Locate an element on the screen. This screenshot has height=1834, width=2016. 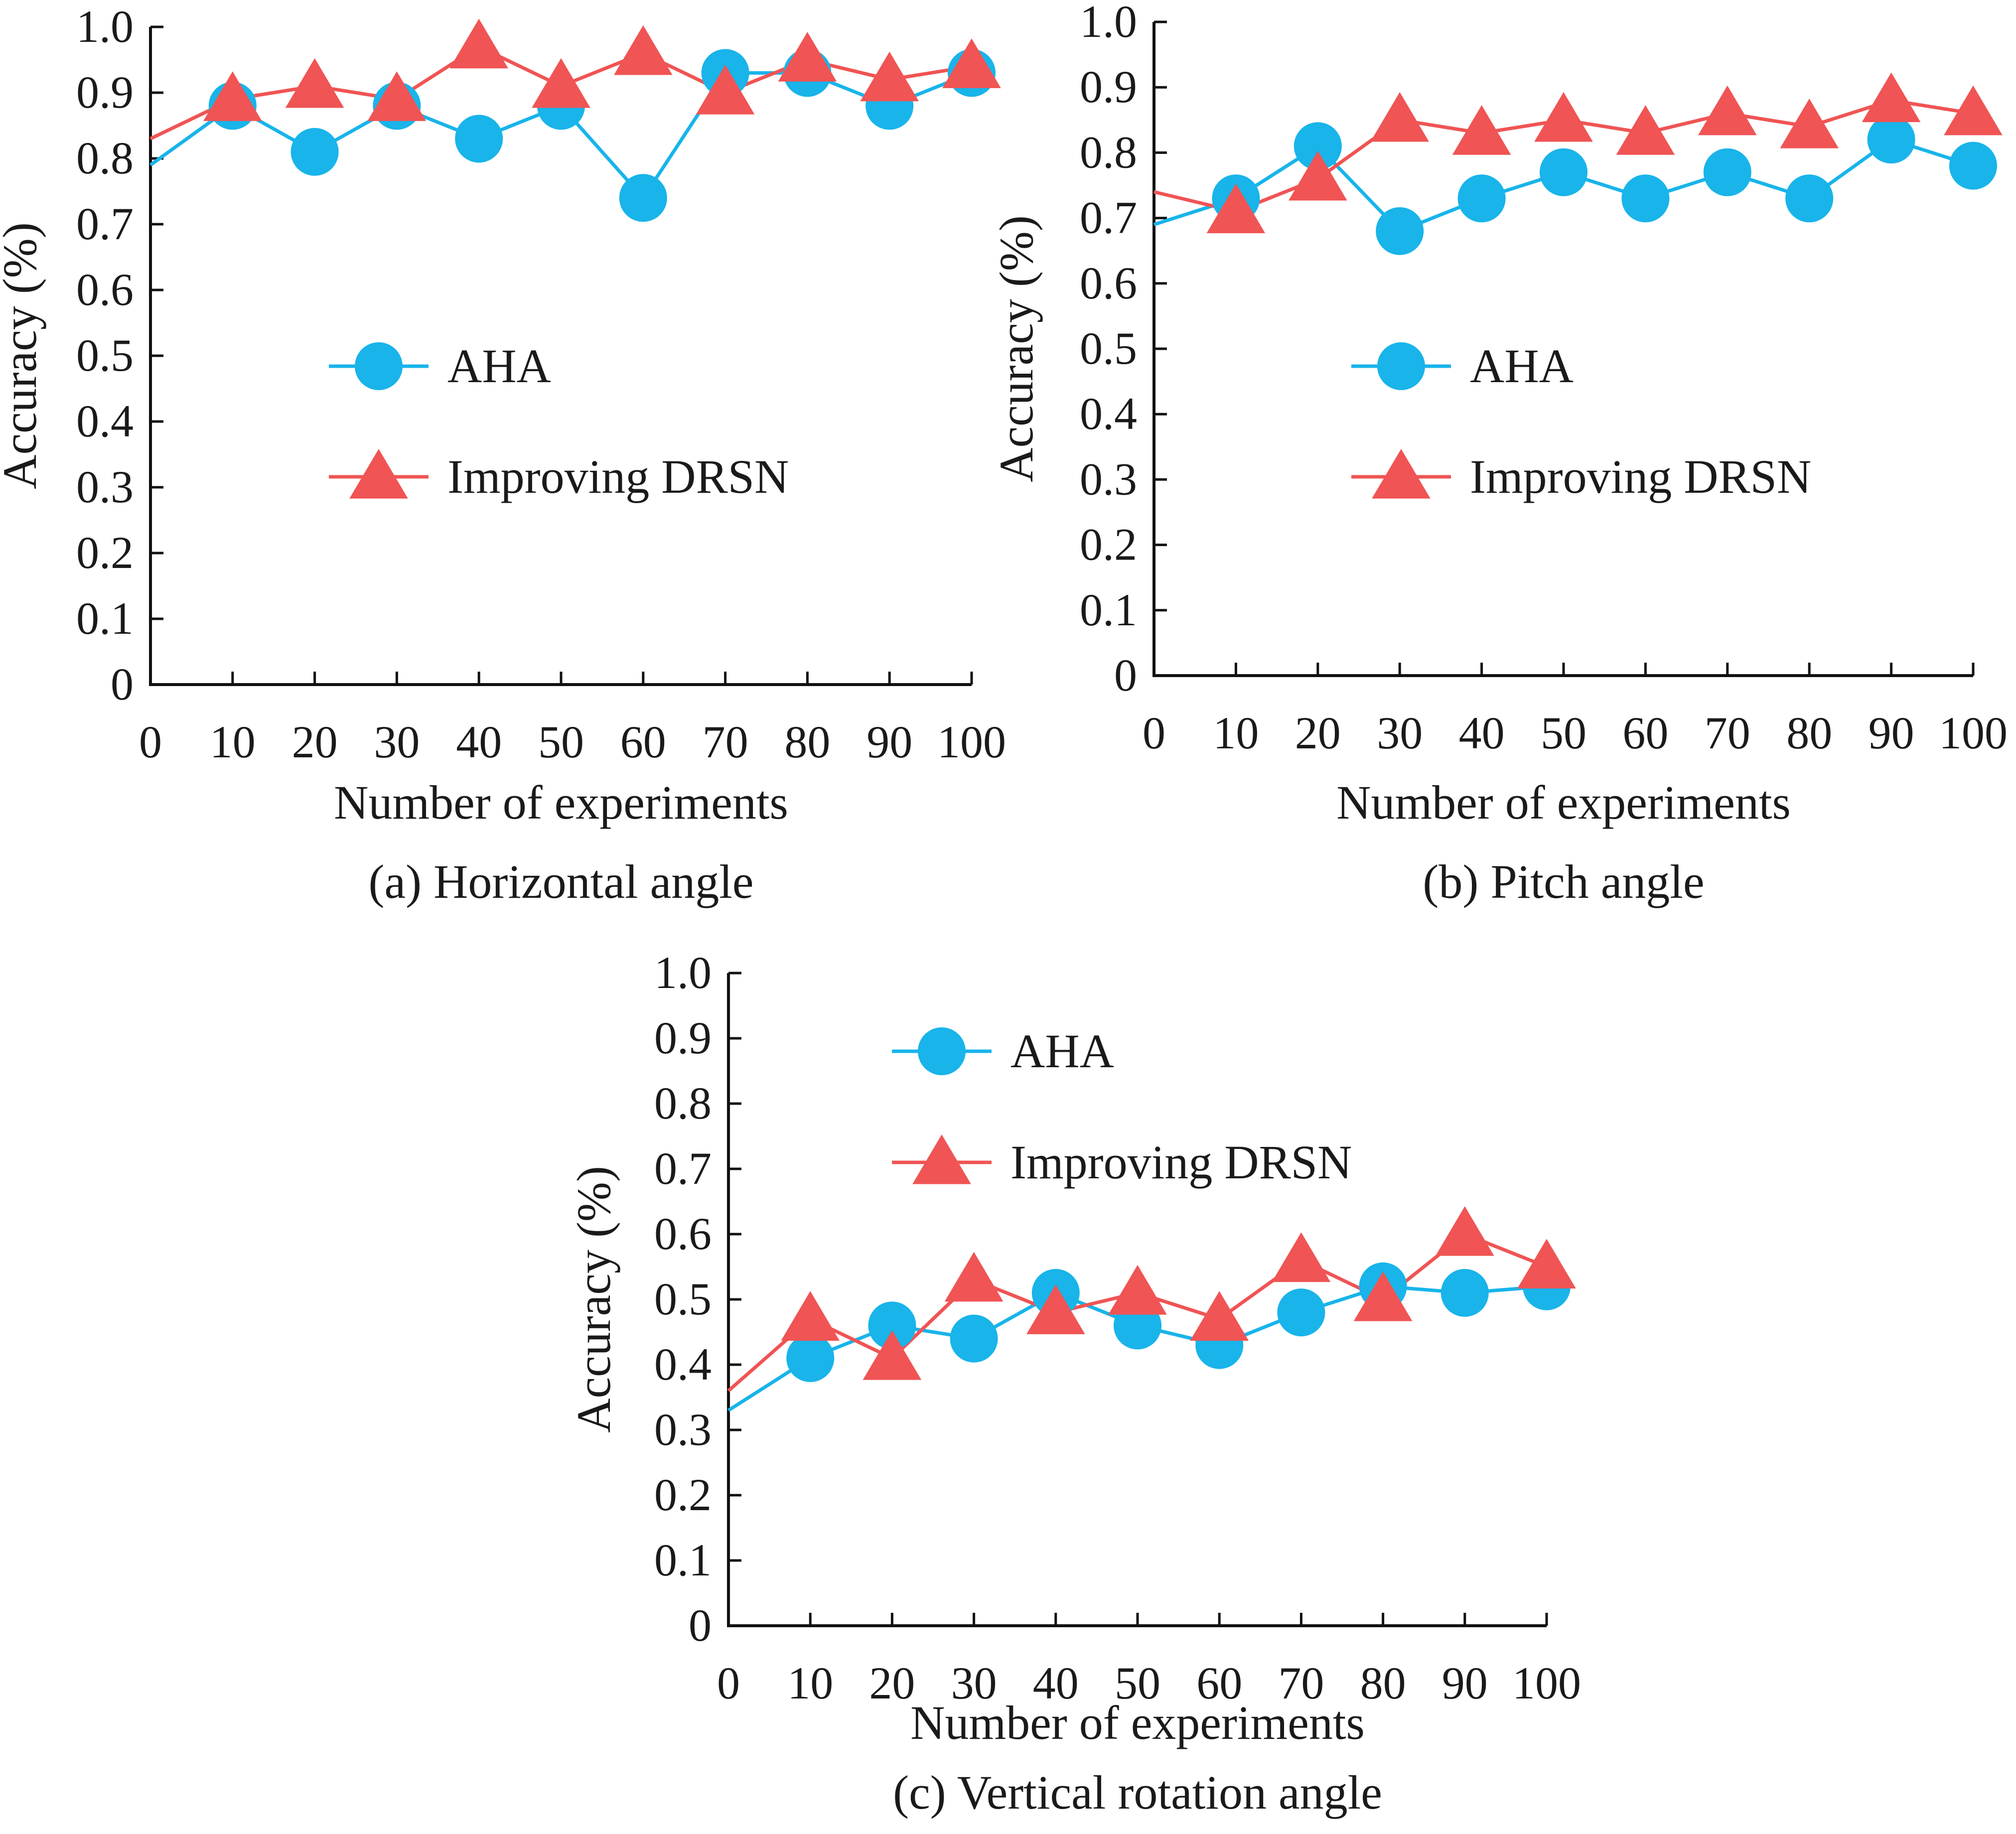
y-tick-label: 0.6 is located at coordinates (1108, 283).